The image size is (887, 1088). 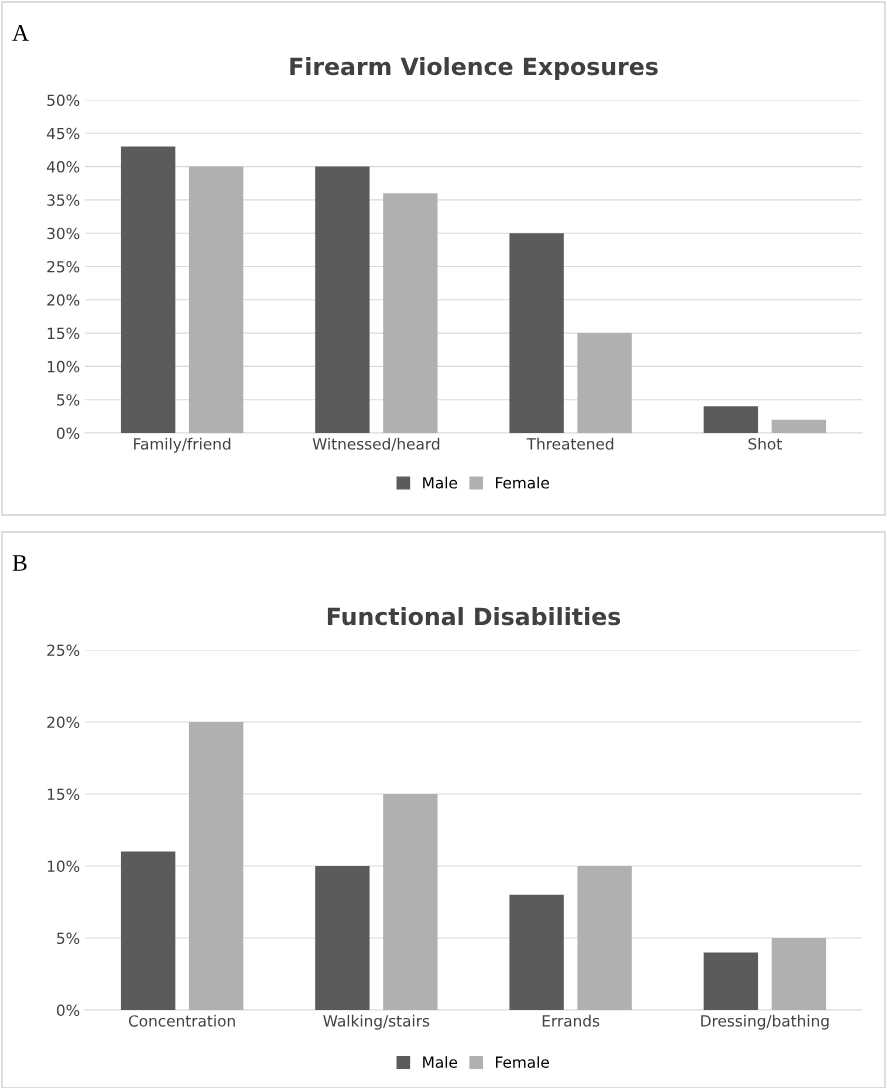 I want to click on x-tick-label: Witnessed/heard, so click(x=376, y=444).